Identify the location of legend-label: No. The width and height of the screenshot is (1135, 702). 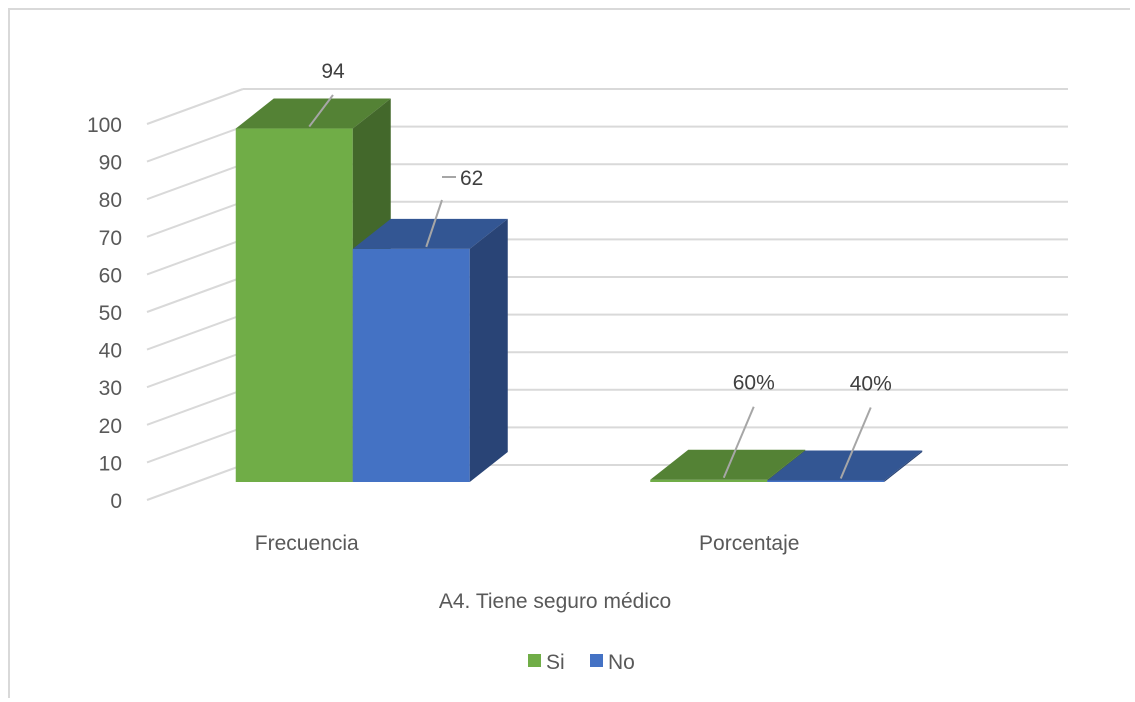
(621, 662).